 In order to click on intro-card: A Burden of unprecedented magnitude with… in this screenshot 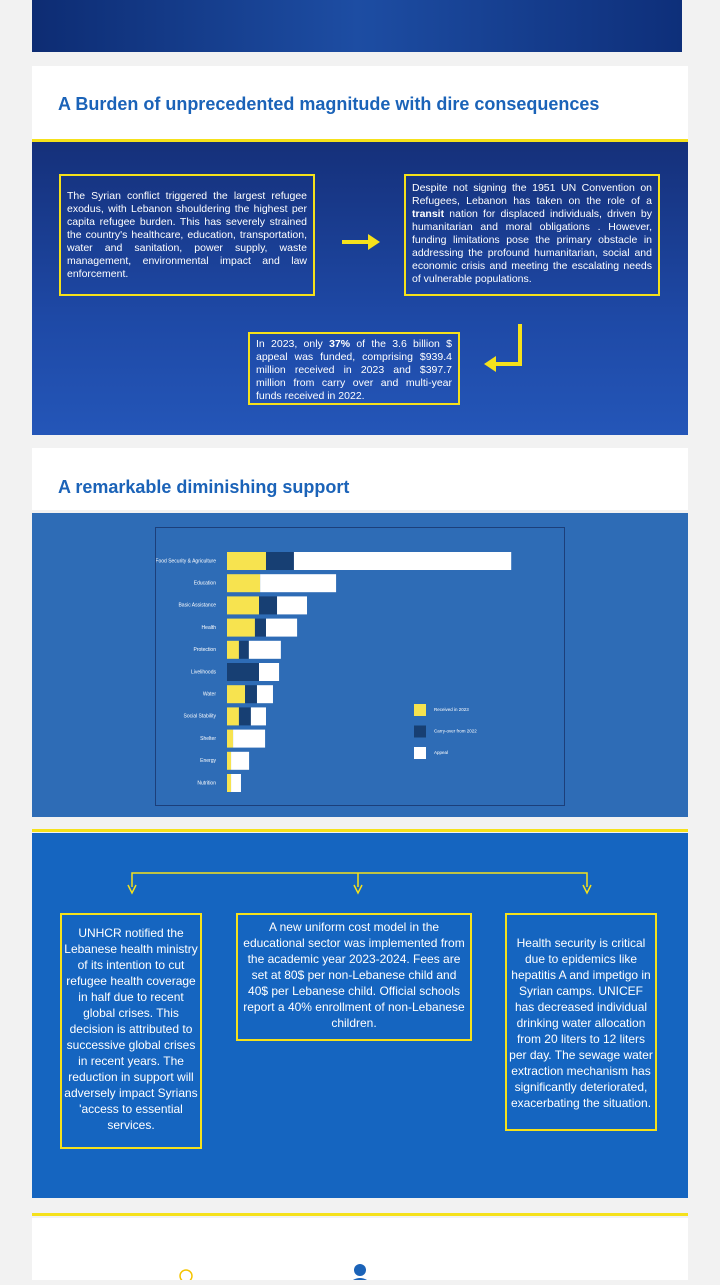, I will do `click(360, 103)`.